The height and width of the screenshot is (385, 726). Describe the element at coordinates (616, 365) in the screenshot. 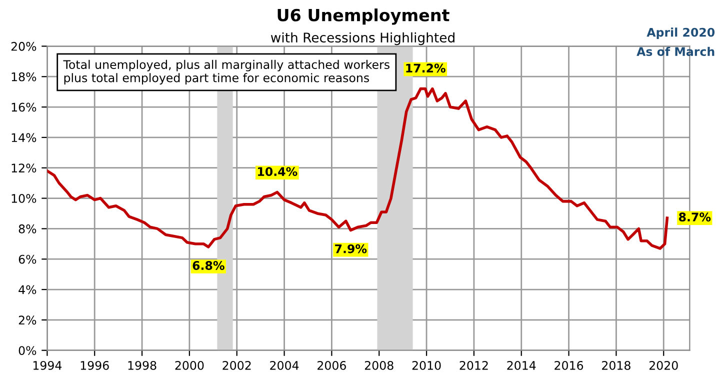

I see `x-tick-label: 2018` at that location.